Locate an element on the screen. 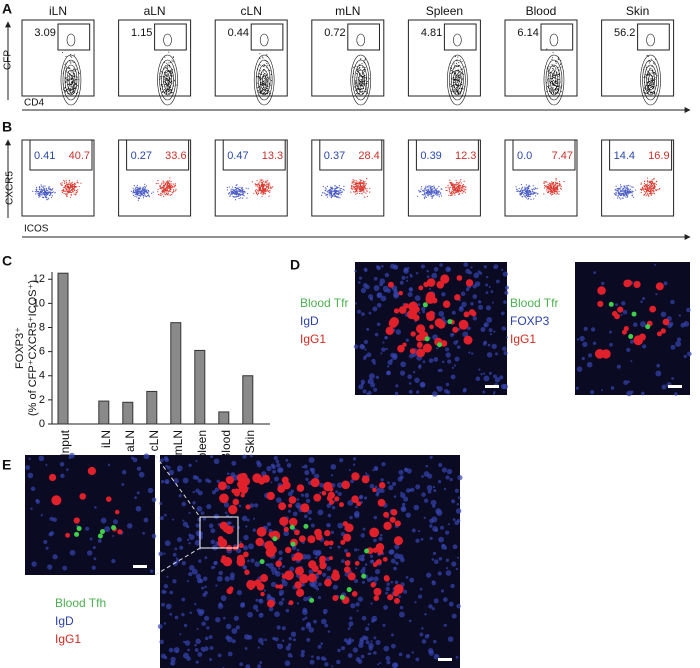  legend-entry: Blood Tfh is located at coordinates (80, 603).